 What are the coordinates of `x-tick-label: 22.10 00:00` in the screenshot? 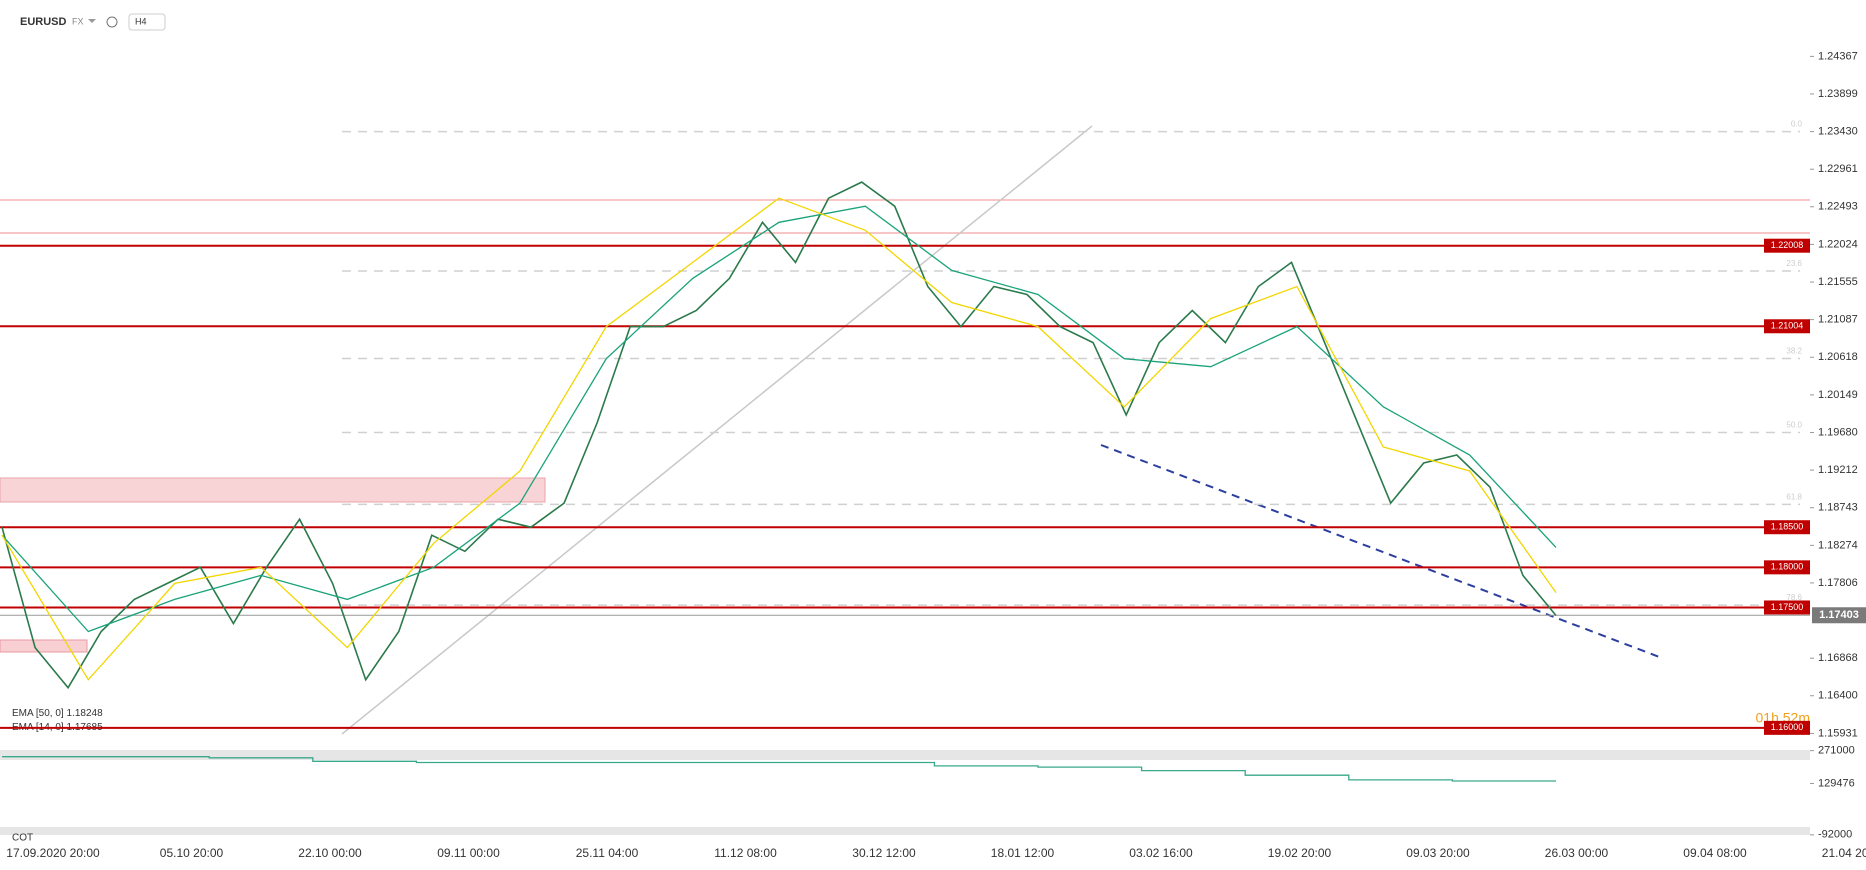 It's located at (330, 853).